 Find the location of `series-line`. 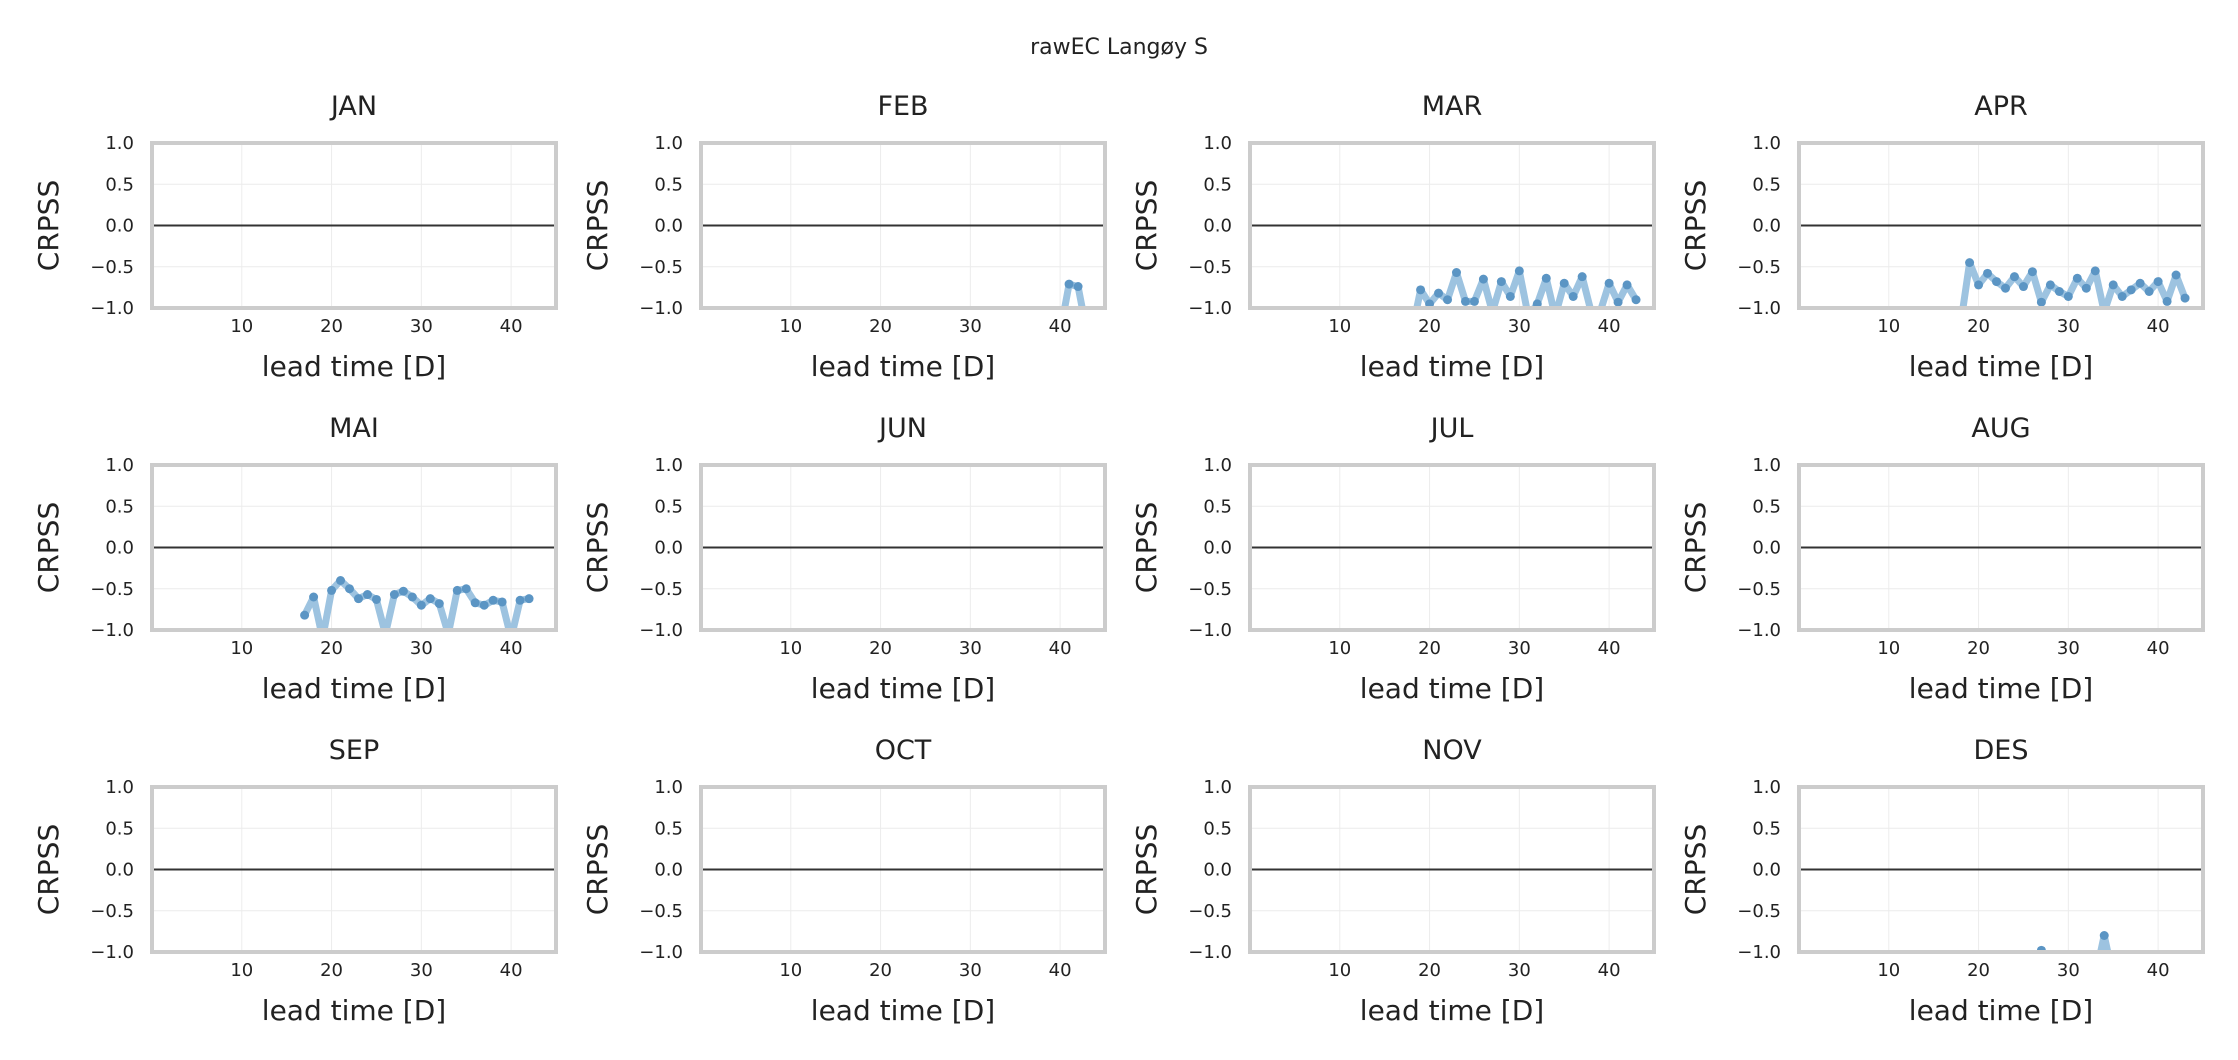

series-line is located at coordinates (1073, 294).